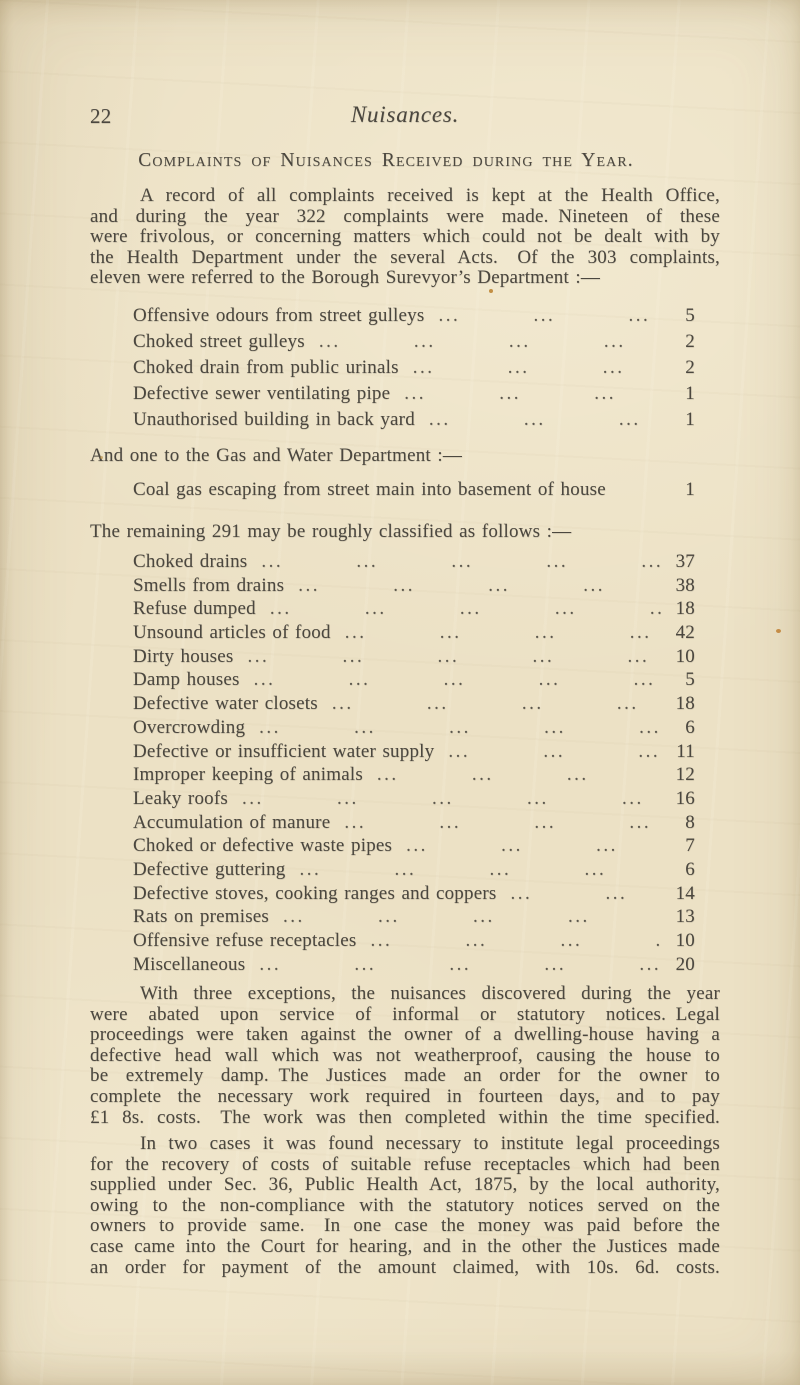 The width and height of the screenshot is (800, 1385). Describe the element at coordinates (201, 917) in the screenshot. I see `complaint-label: Rats on premises` at that location.